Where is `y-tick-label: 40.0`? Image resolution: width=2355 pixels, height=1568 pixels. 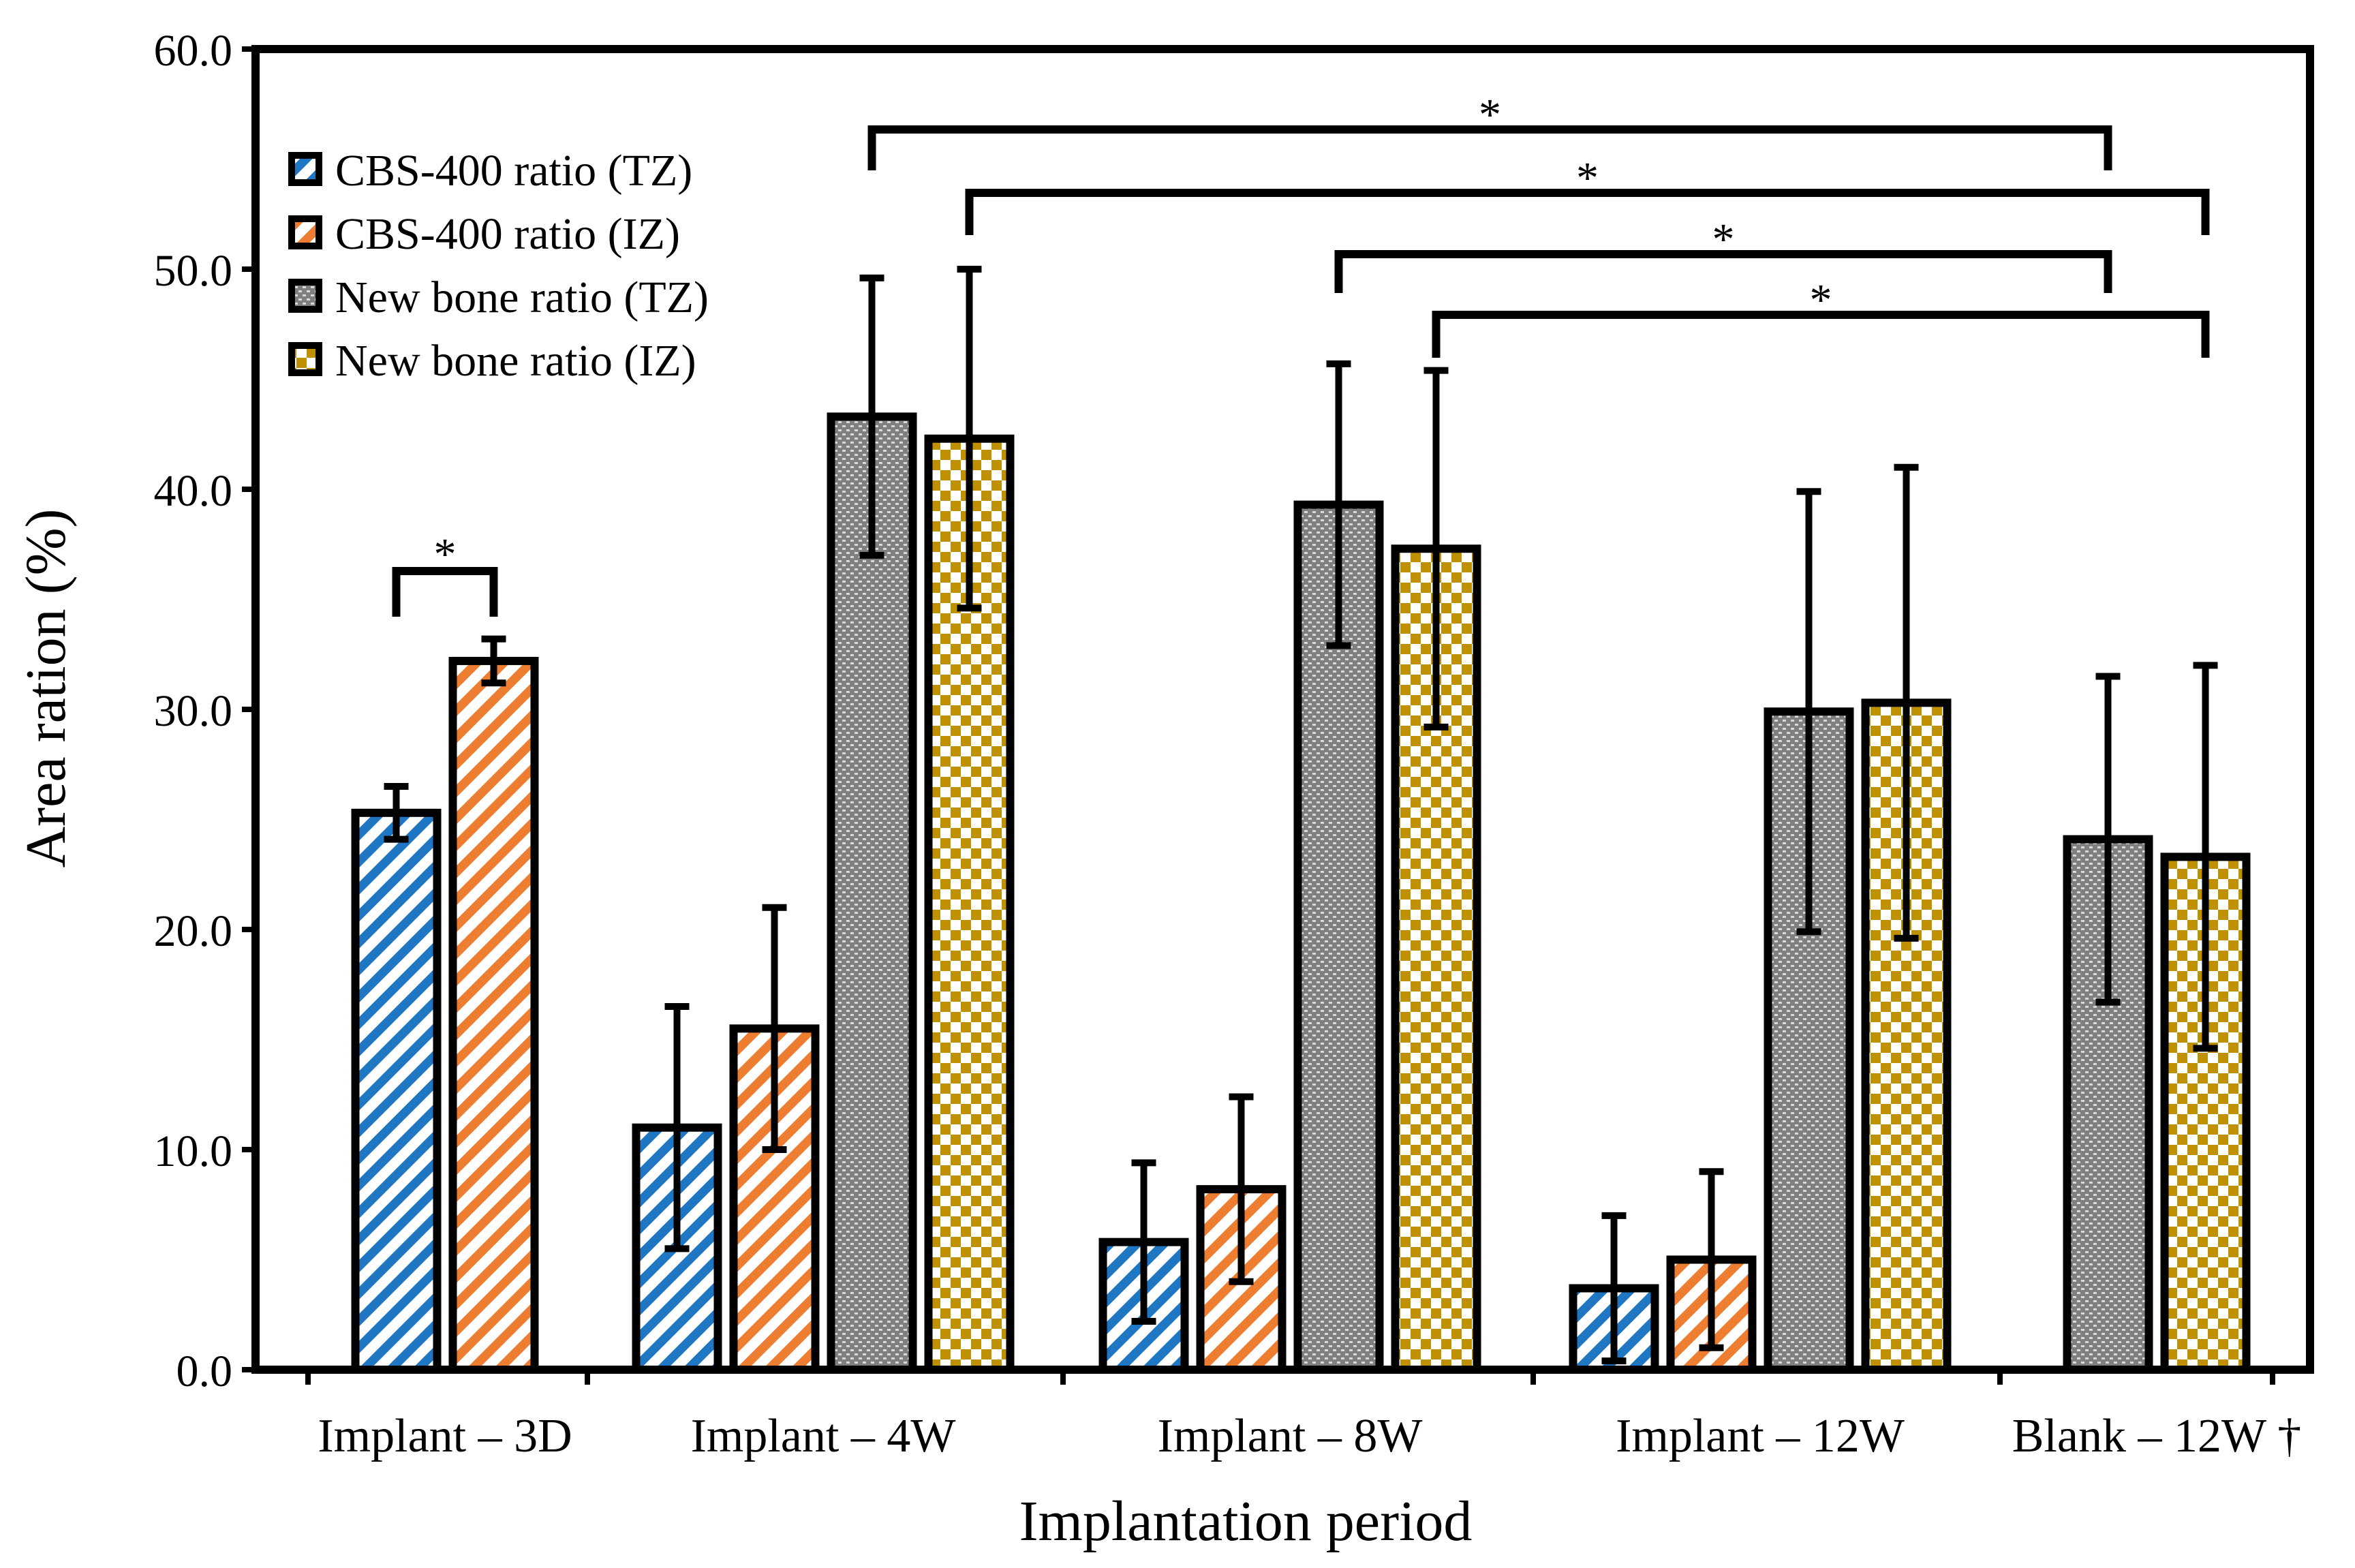 y-tick-label: 40.0 is located at coordinates (193, 491).